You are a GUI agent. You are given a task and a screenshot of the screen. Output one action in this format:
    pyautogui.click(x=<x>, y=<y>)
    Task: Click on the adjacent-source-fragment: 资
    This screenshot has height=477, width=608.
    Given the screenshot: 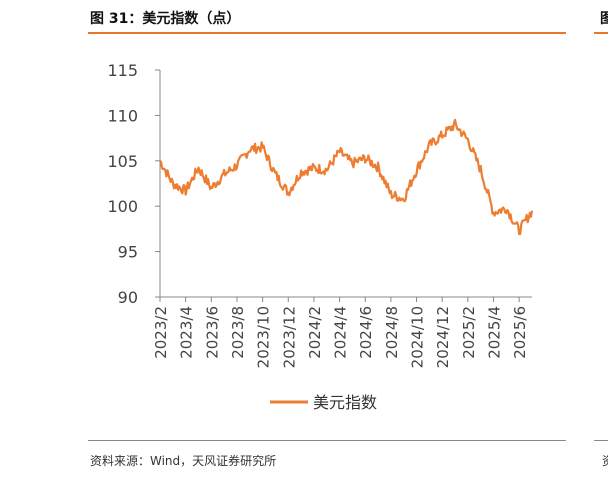 What is the action you would take?
    pyautogui.click(x=605, y=460)
    